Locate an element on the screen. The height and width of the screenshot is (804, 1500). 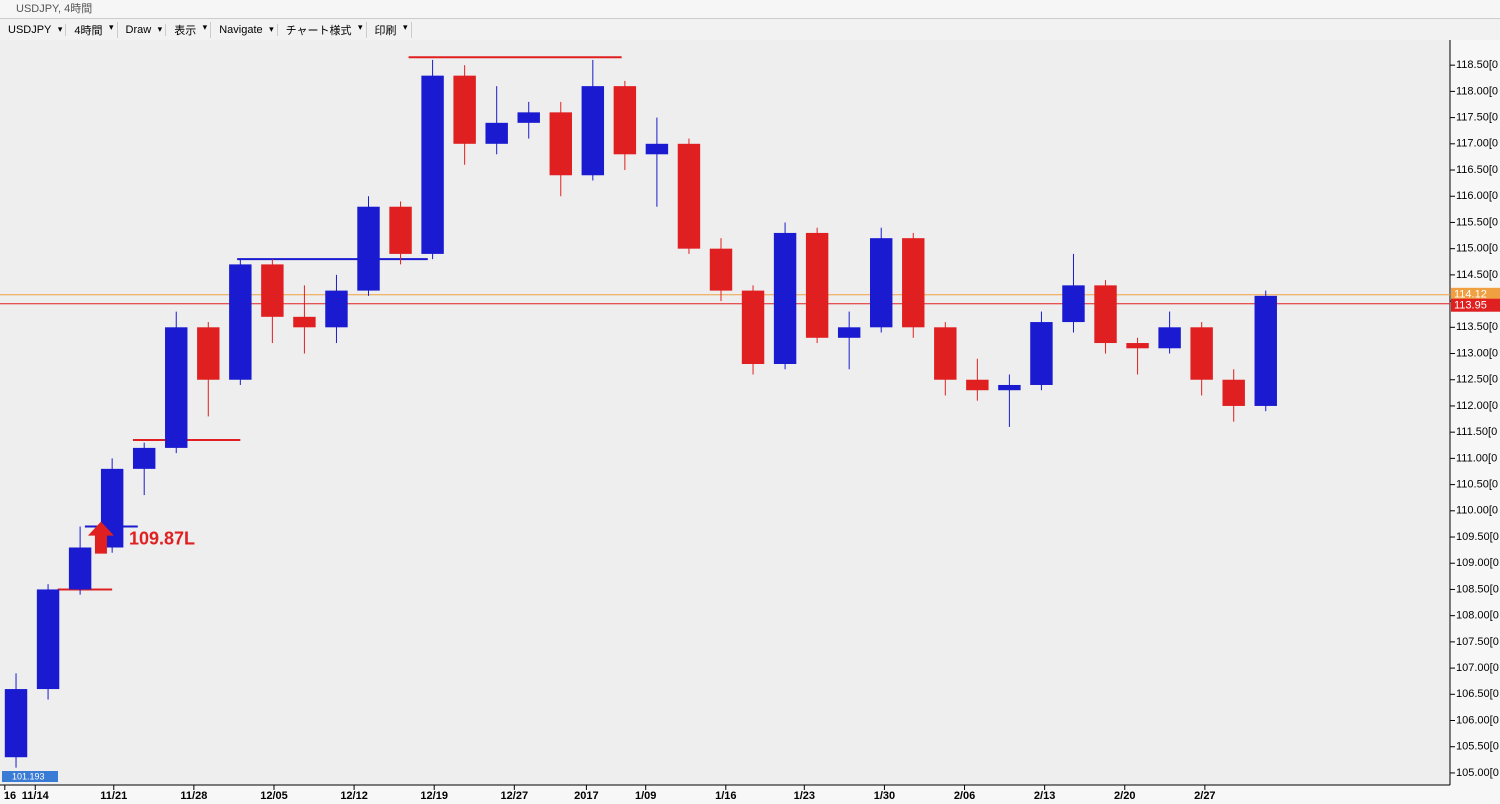
arrow is located at coordinates (100, 537).